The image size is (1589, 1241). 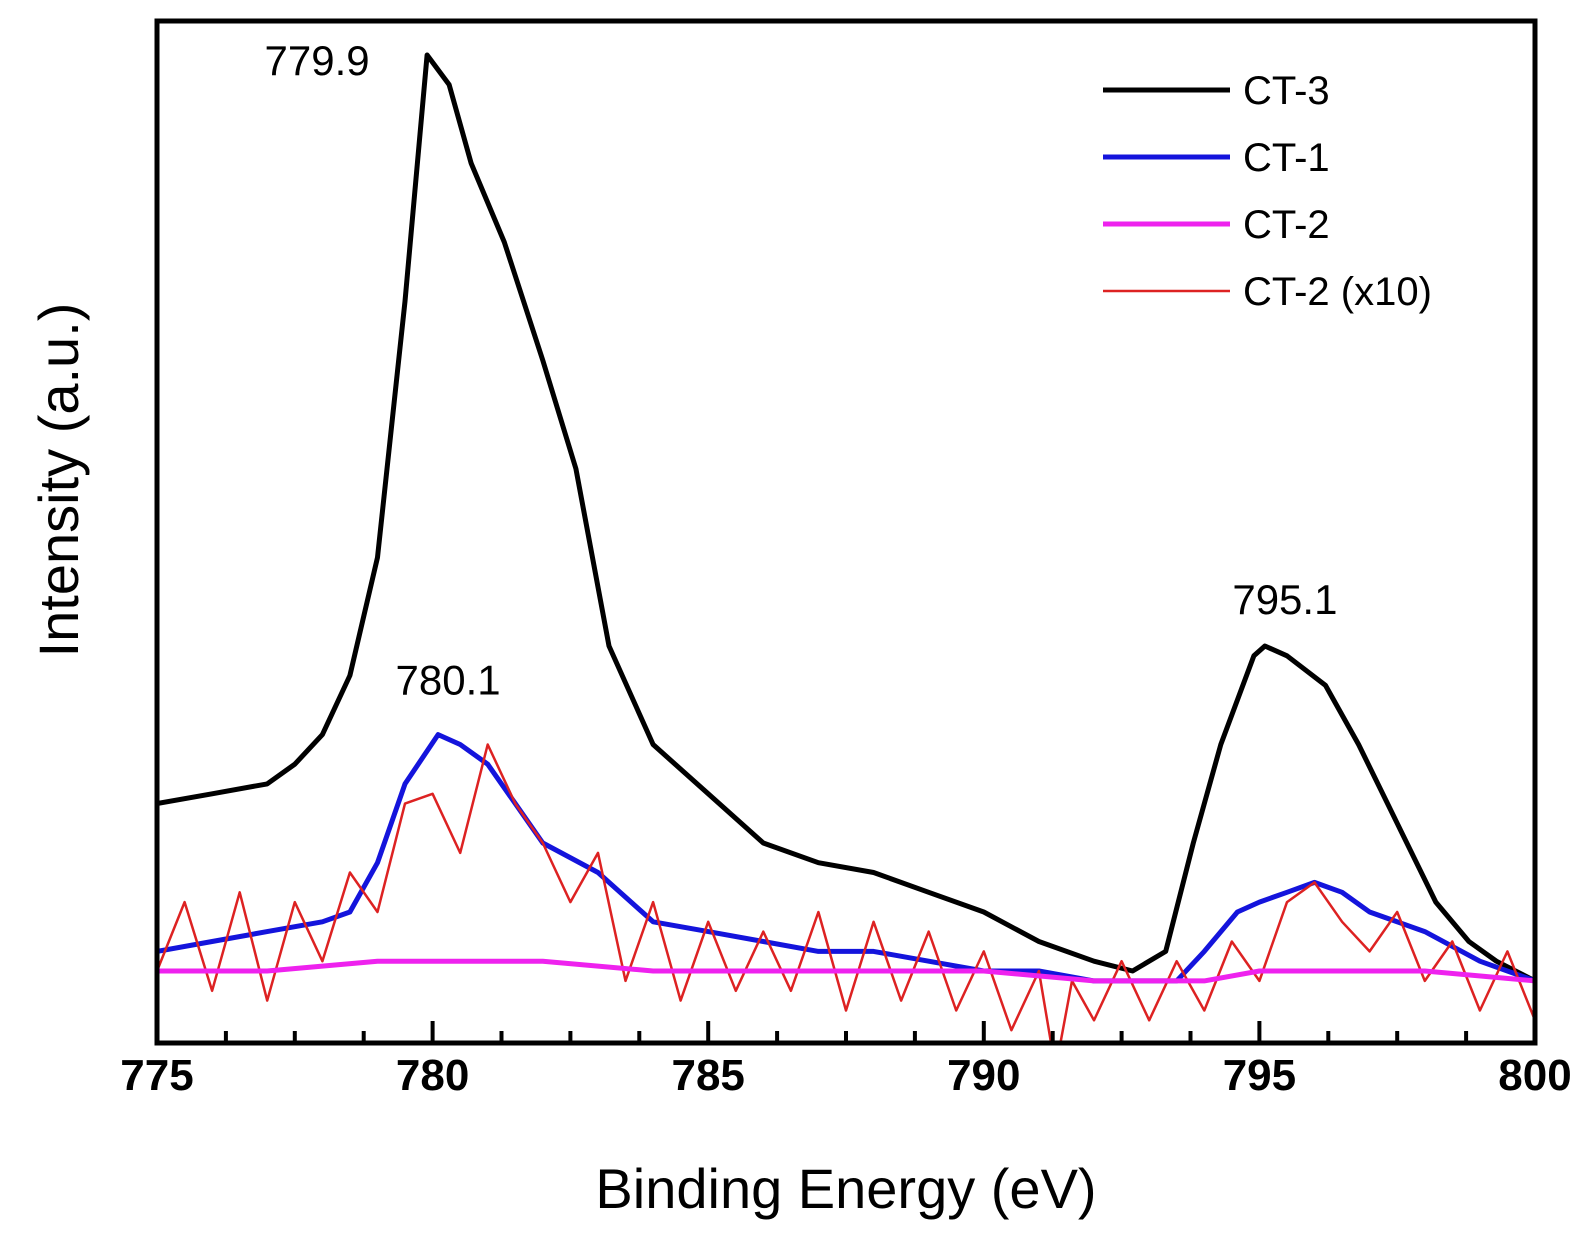 What do you see at coordinates (1284, 599) in the screenshot?
I see `peak-label: 795.1` at bounding box center [1284, 599].